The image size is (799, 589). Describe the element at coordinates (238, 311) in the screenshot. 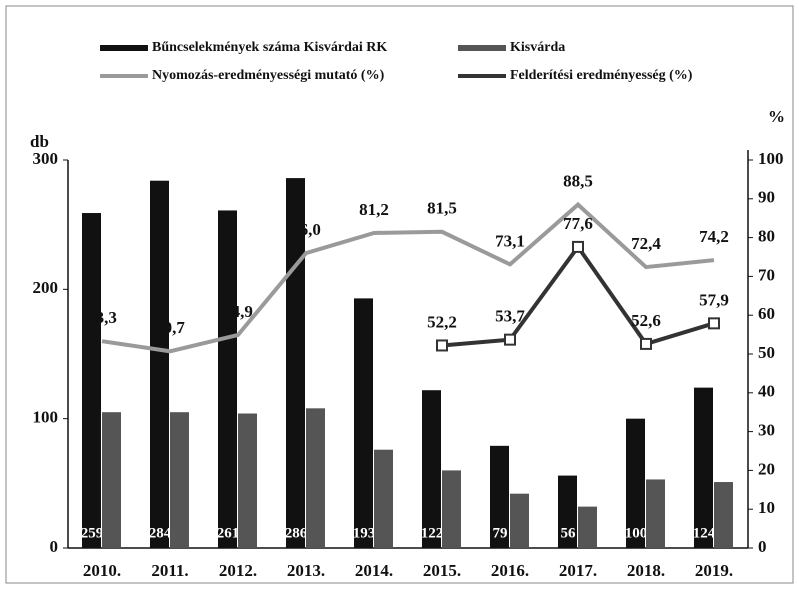

I see `line-value-label: 54,9` at that location.